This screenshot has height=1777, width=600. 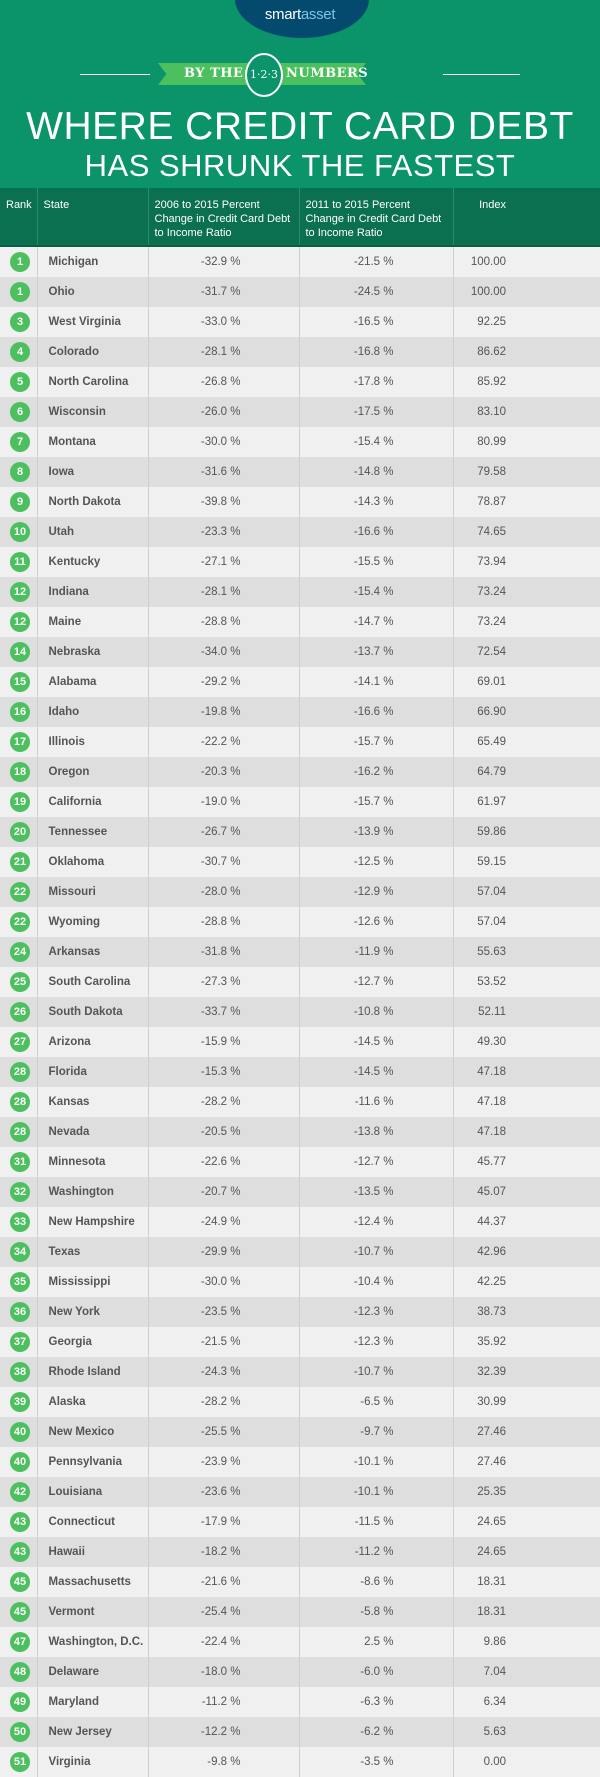 What do you see at coordinates (526, 1642) in the screenshot?
I see `index-cell: 9.86` at bounding box center [526, 1642].